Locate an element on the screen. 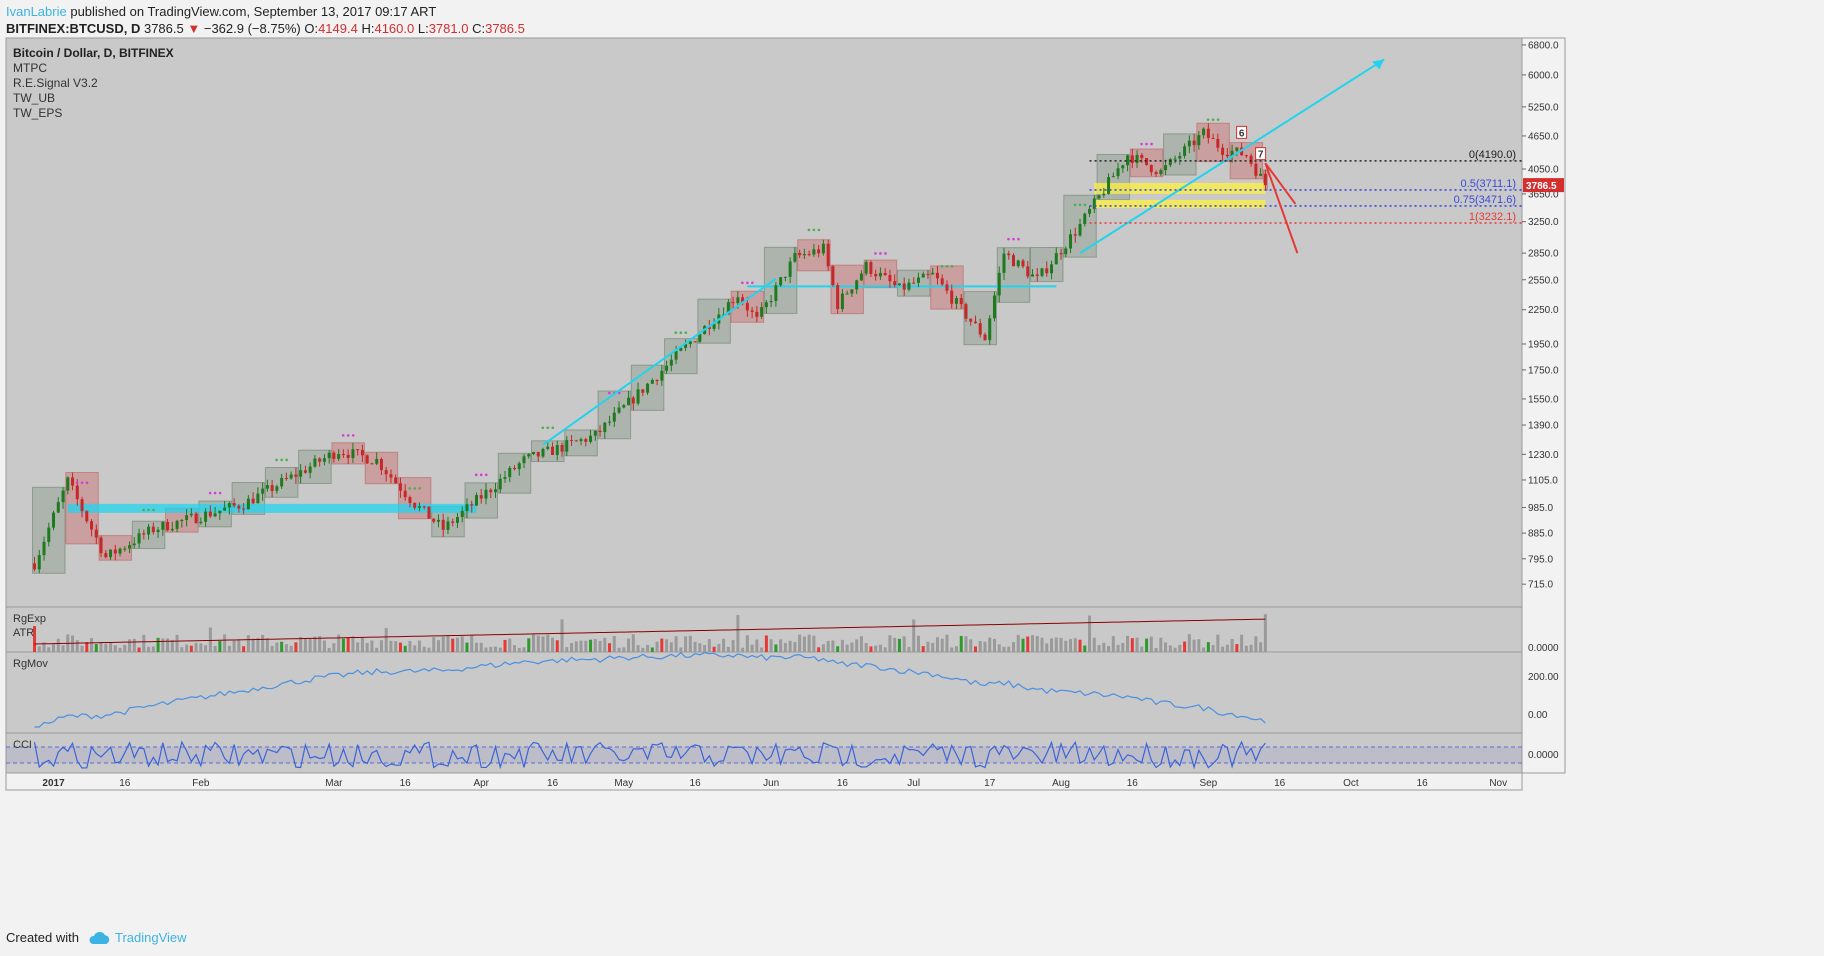 The image size is (1824, 956). tradingview-cloud-icon is located at coordinates (99, 937).